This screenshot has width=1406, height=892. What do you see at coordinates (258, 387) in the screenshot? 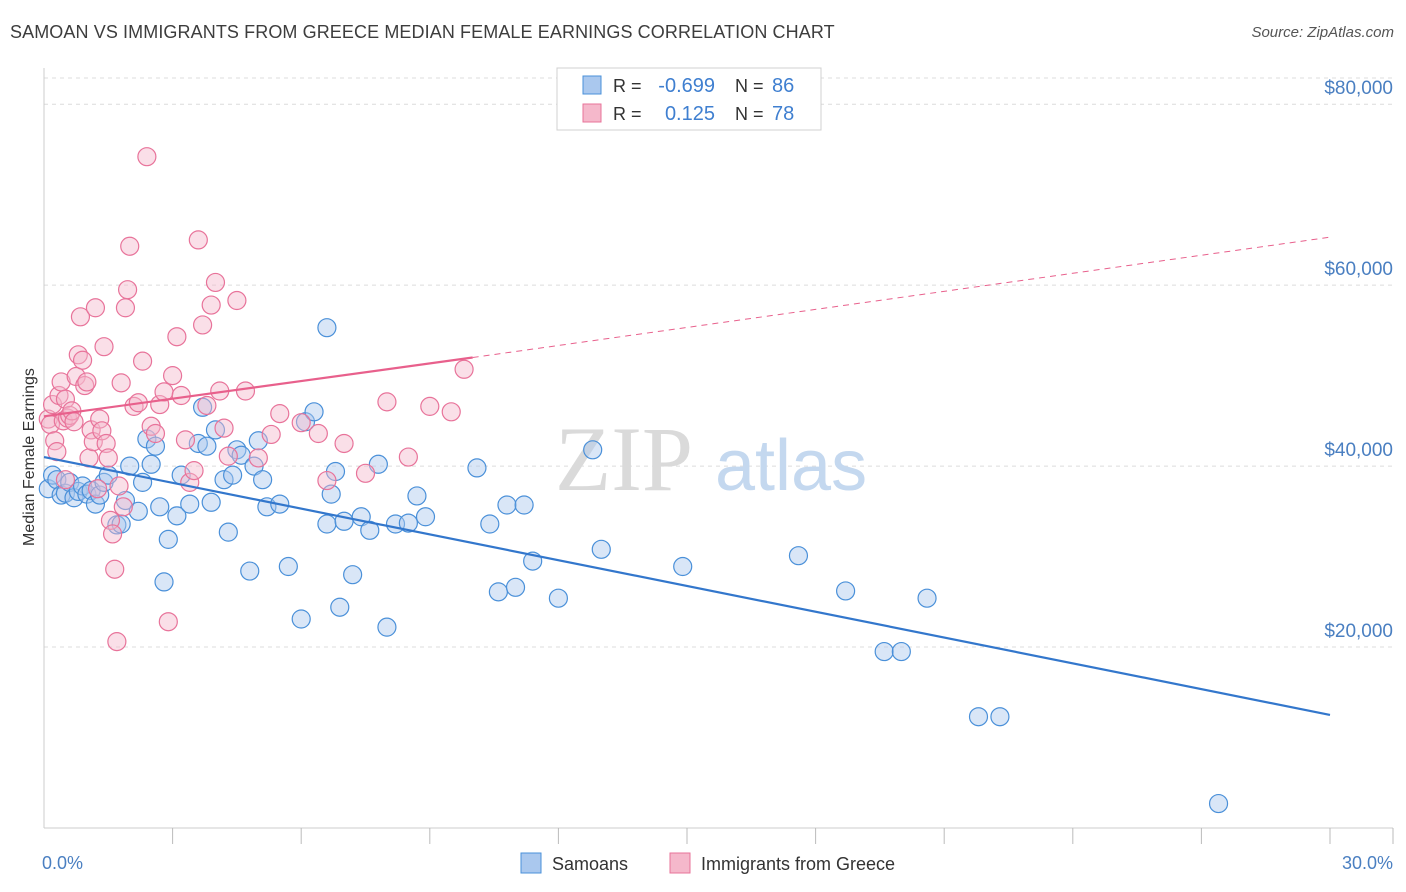
I see `trend-greece-solid` at bounding box center [258, 387].